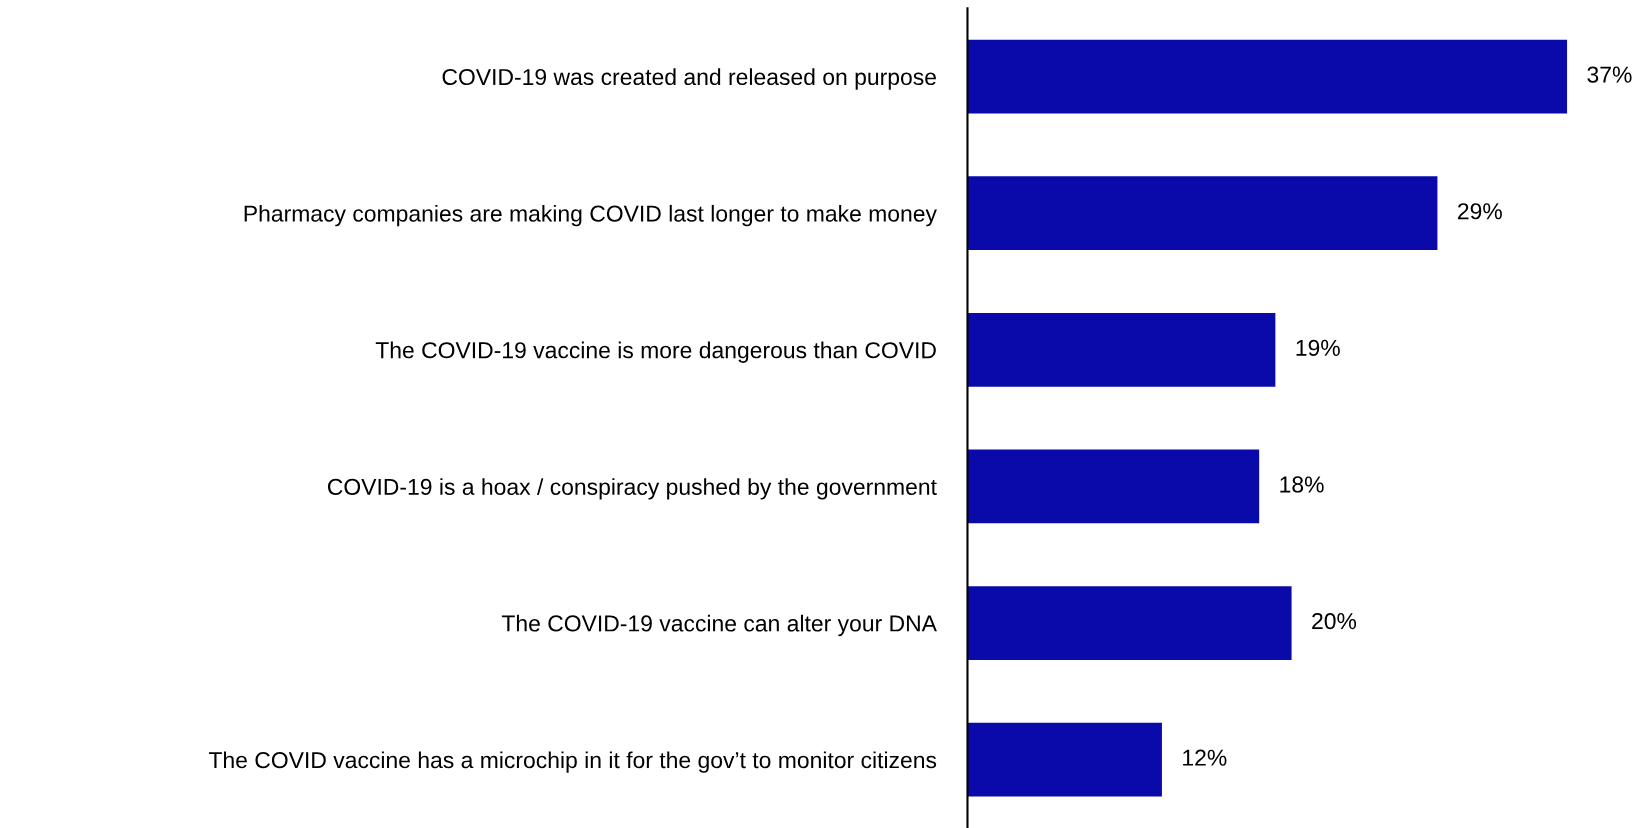 The image size is (1651, 828). I want to click on y-tick-label: COVID-19 is a hoax / conspiracy pushed by the government, so click(632, 489).